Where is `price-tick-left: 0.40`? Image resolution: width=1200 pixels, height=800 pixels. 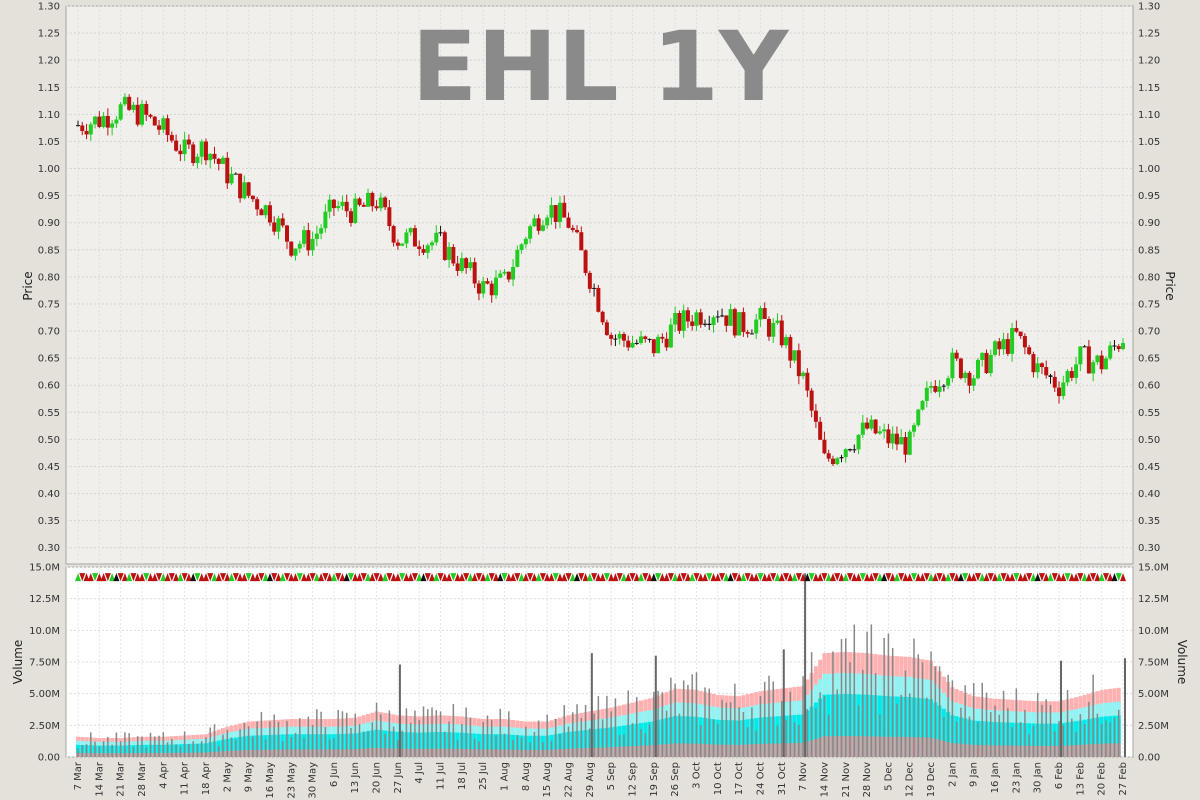
price-tick-left: 0.40 is located at coordinates (49, 494).